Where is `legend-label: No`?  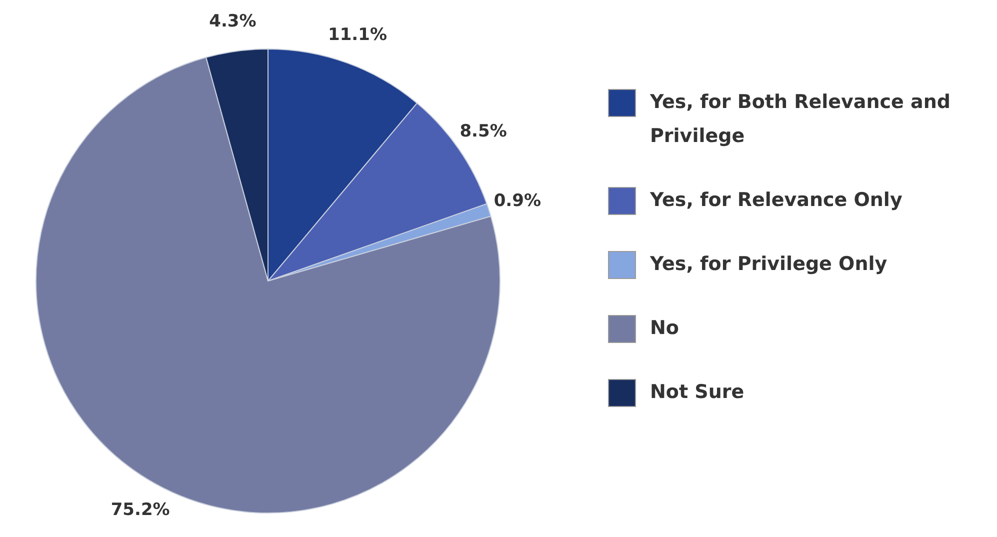 legend-label: No is located at coordinates (664, 328).